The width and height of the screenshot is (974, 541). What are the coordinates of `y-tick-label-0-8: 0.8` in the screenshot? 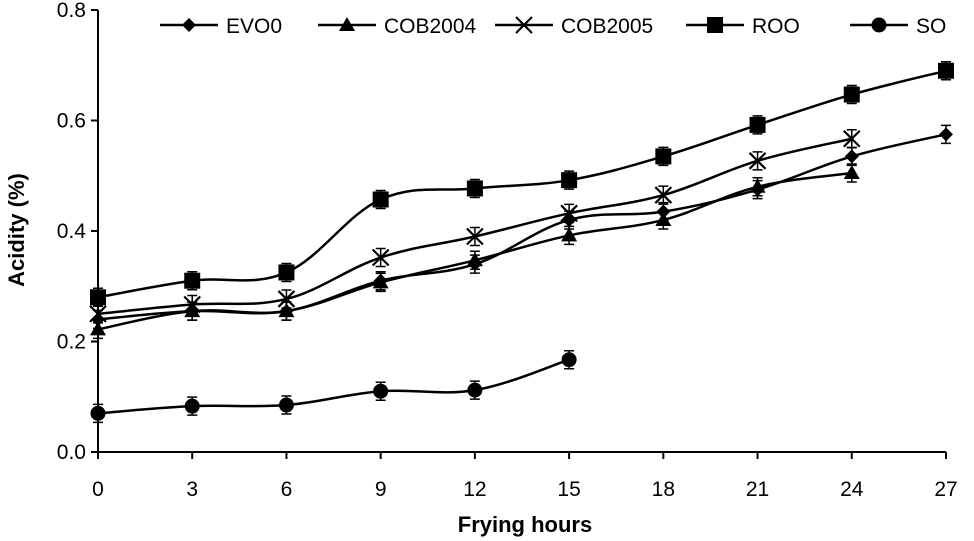 It's located at (71, 11).